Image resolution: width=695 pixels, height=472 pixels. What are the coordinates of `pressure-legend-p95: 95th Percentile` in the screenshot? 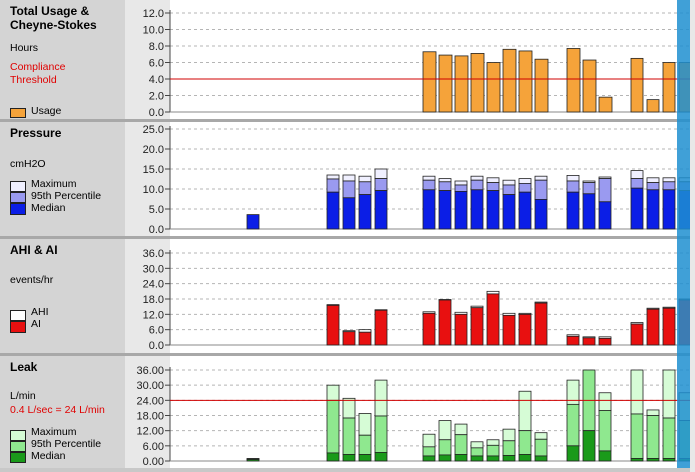 It's located at (66, 196).